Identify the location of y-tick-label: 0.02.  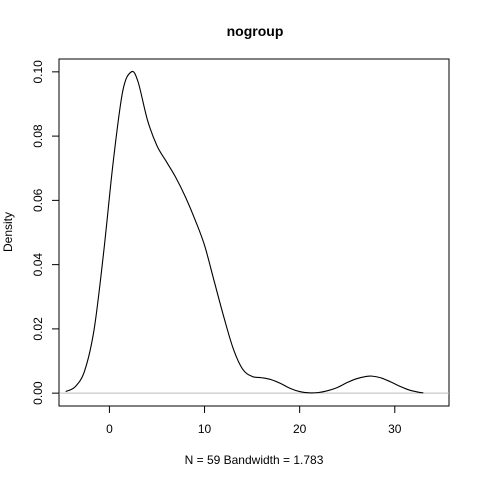
(38, 329).